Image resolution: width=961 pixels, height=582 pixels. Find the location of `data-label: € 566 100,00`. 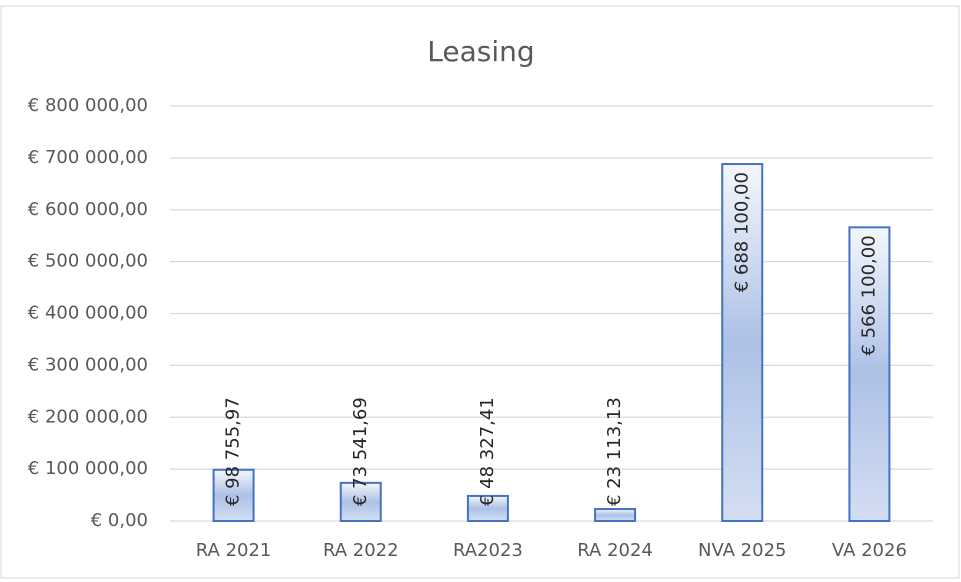

data-label: € 566 100,00 is located at coordinates (868, 295).